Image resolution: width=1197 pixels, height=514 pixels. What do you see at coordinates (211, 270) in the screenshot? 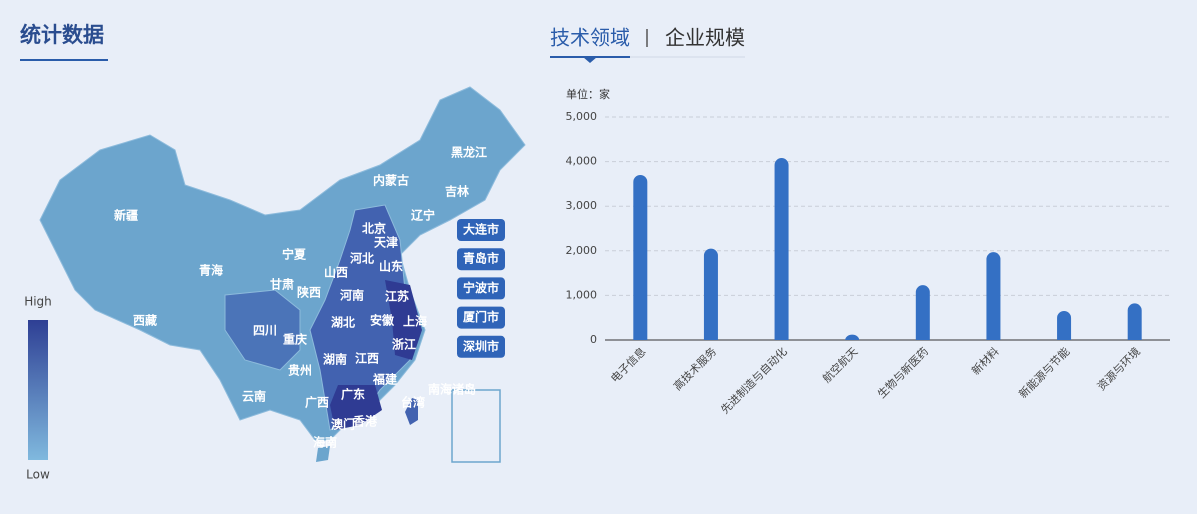
I see `province-label: 青海` at bounding box center [211, 270].